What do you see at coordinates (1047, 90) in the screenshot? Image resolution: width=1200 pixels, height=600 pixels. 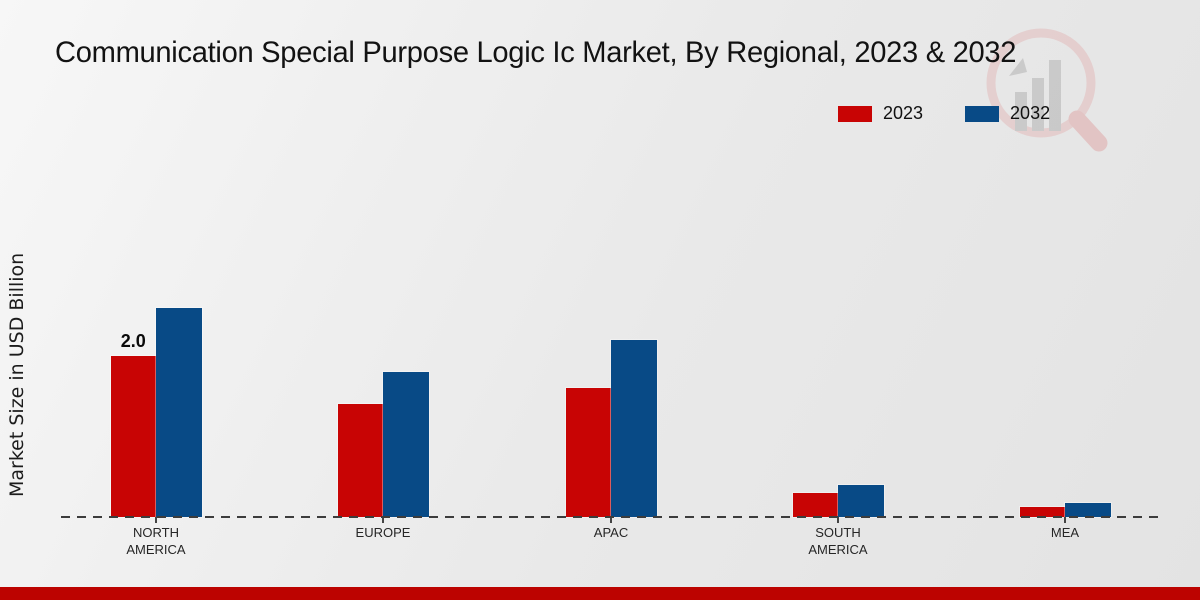 I see `magnifier-bar-chart-logo-icon` at bounding box center [1047, 90].